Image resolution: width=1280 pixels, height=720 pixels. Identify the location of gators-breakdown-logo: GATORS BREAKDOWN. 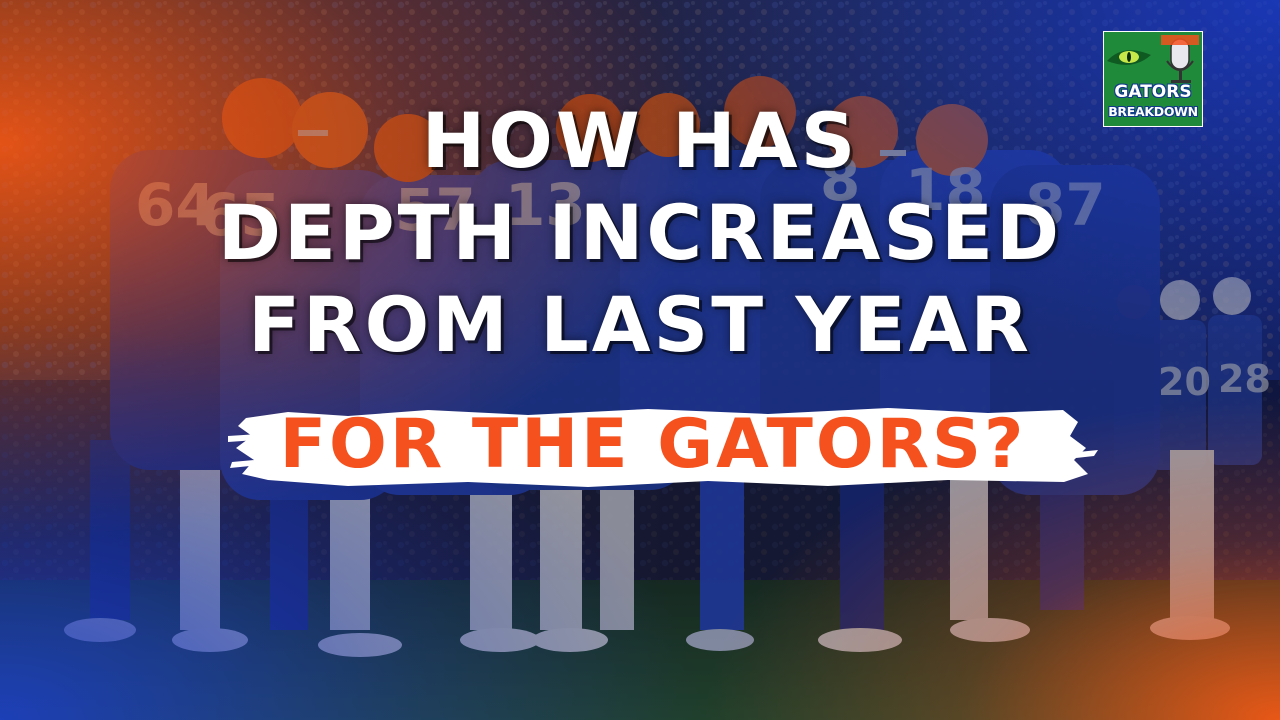
(1153, 79).